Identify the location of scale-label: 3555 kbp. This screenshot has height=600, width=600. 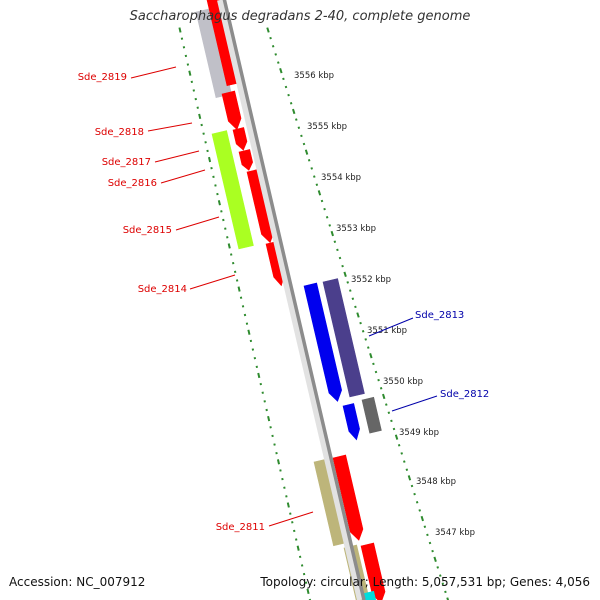
(327, 127).